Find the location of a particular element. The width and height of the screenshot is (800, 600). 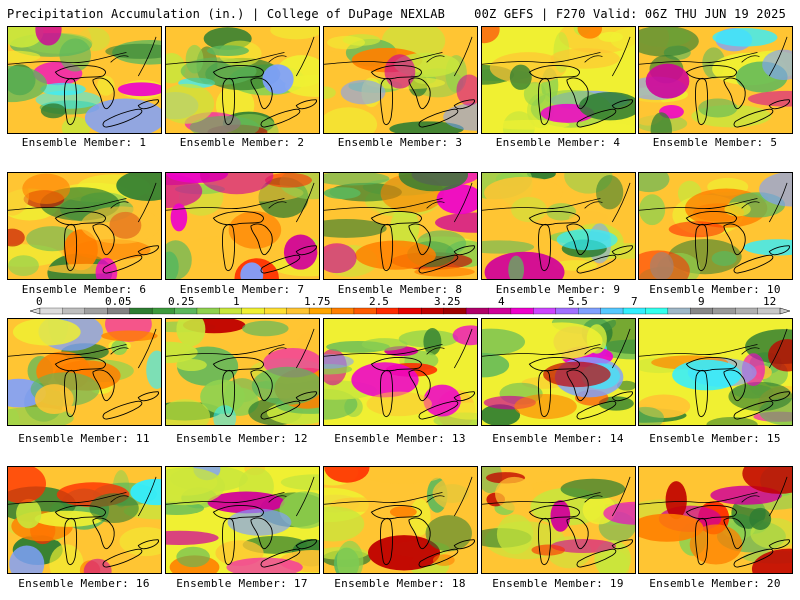

ensemble-member-label: Ensemble Member: 5 is located at coordinates (715, 142).